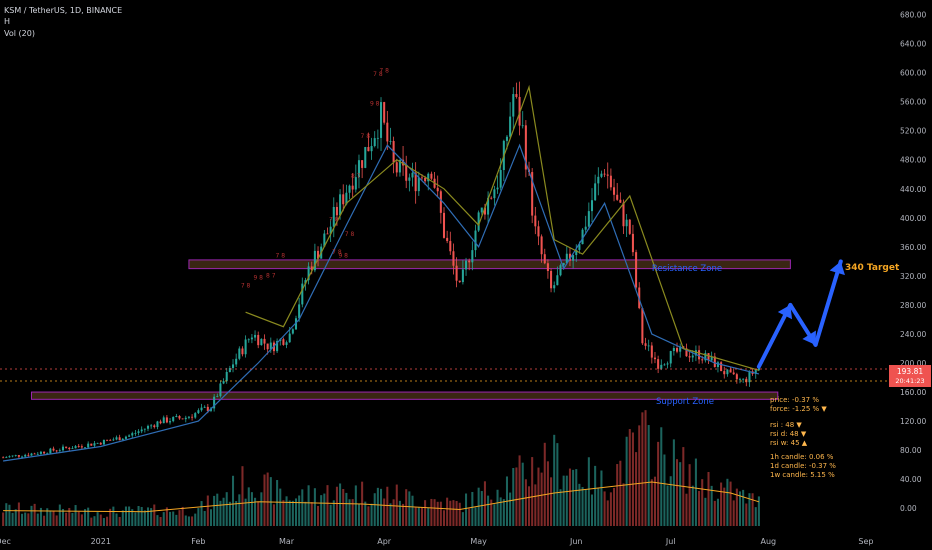  What do you see at coordinates (803, 466) in the screenshot?
I see `indicator-1d-candle: 1d candle: -0.37 %` at bounding box center [803, 466].